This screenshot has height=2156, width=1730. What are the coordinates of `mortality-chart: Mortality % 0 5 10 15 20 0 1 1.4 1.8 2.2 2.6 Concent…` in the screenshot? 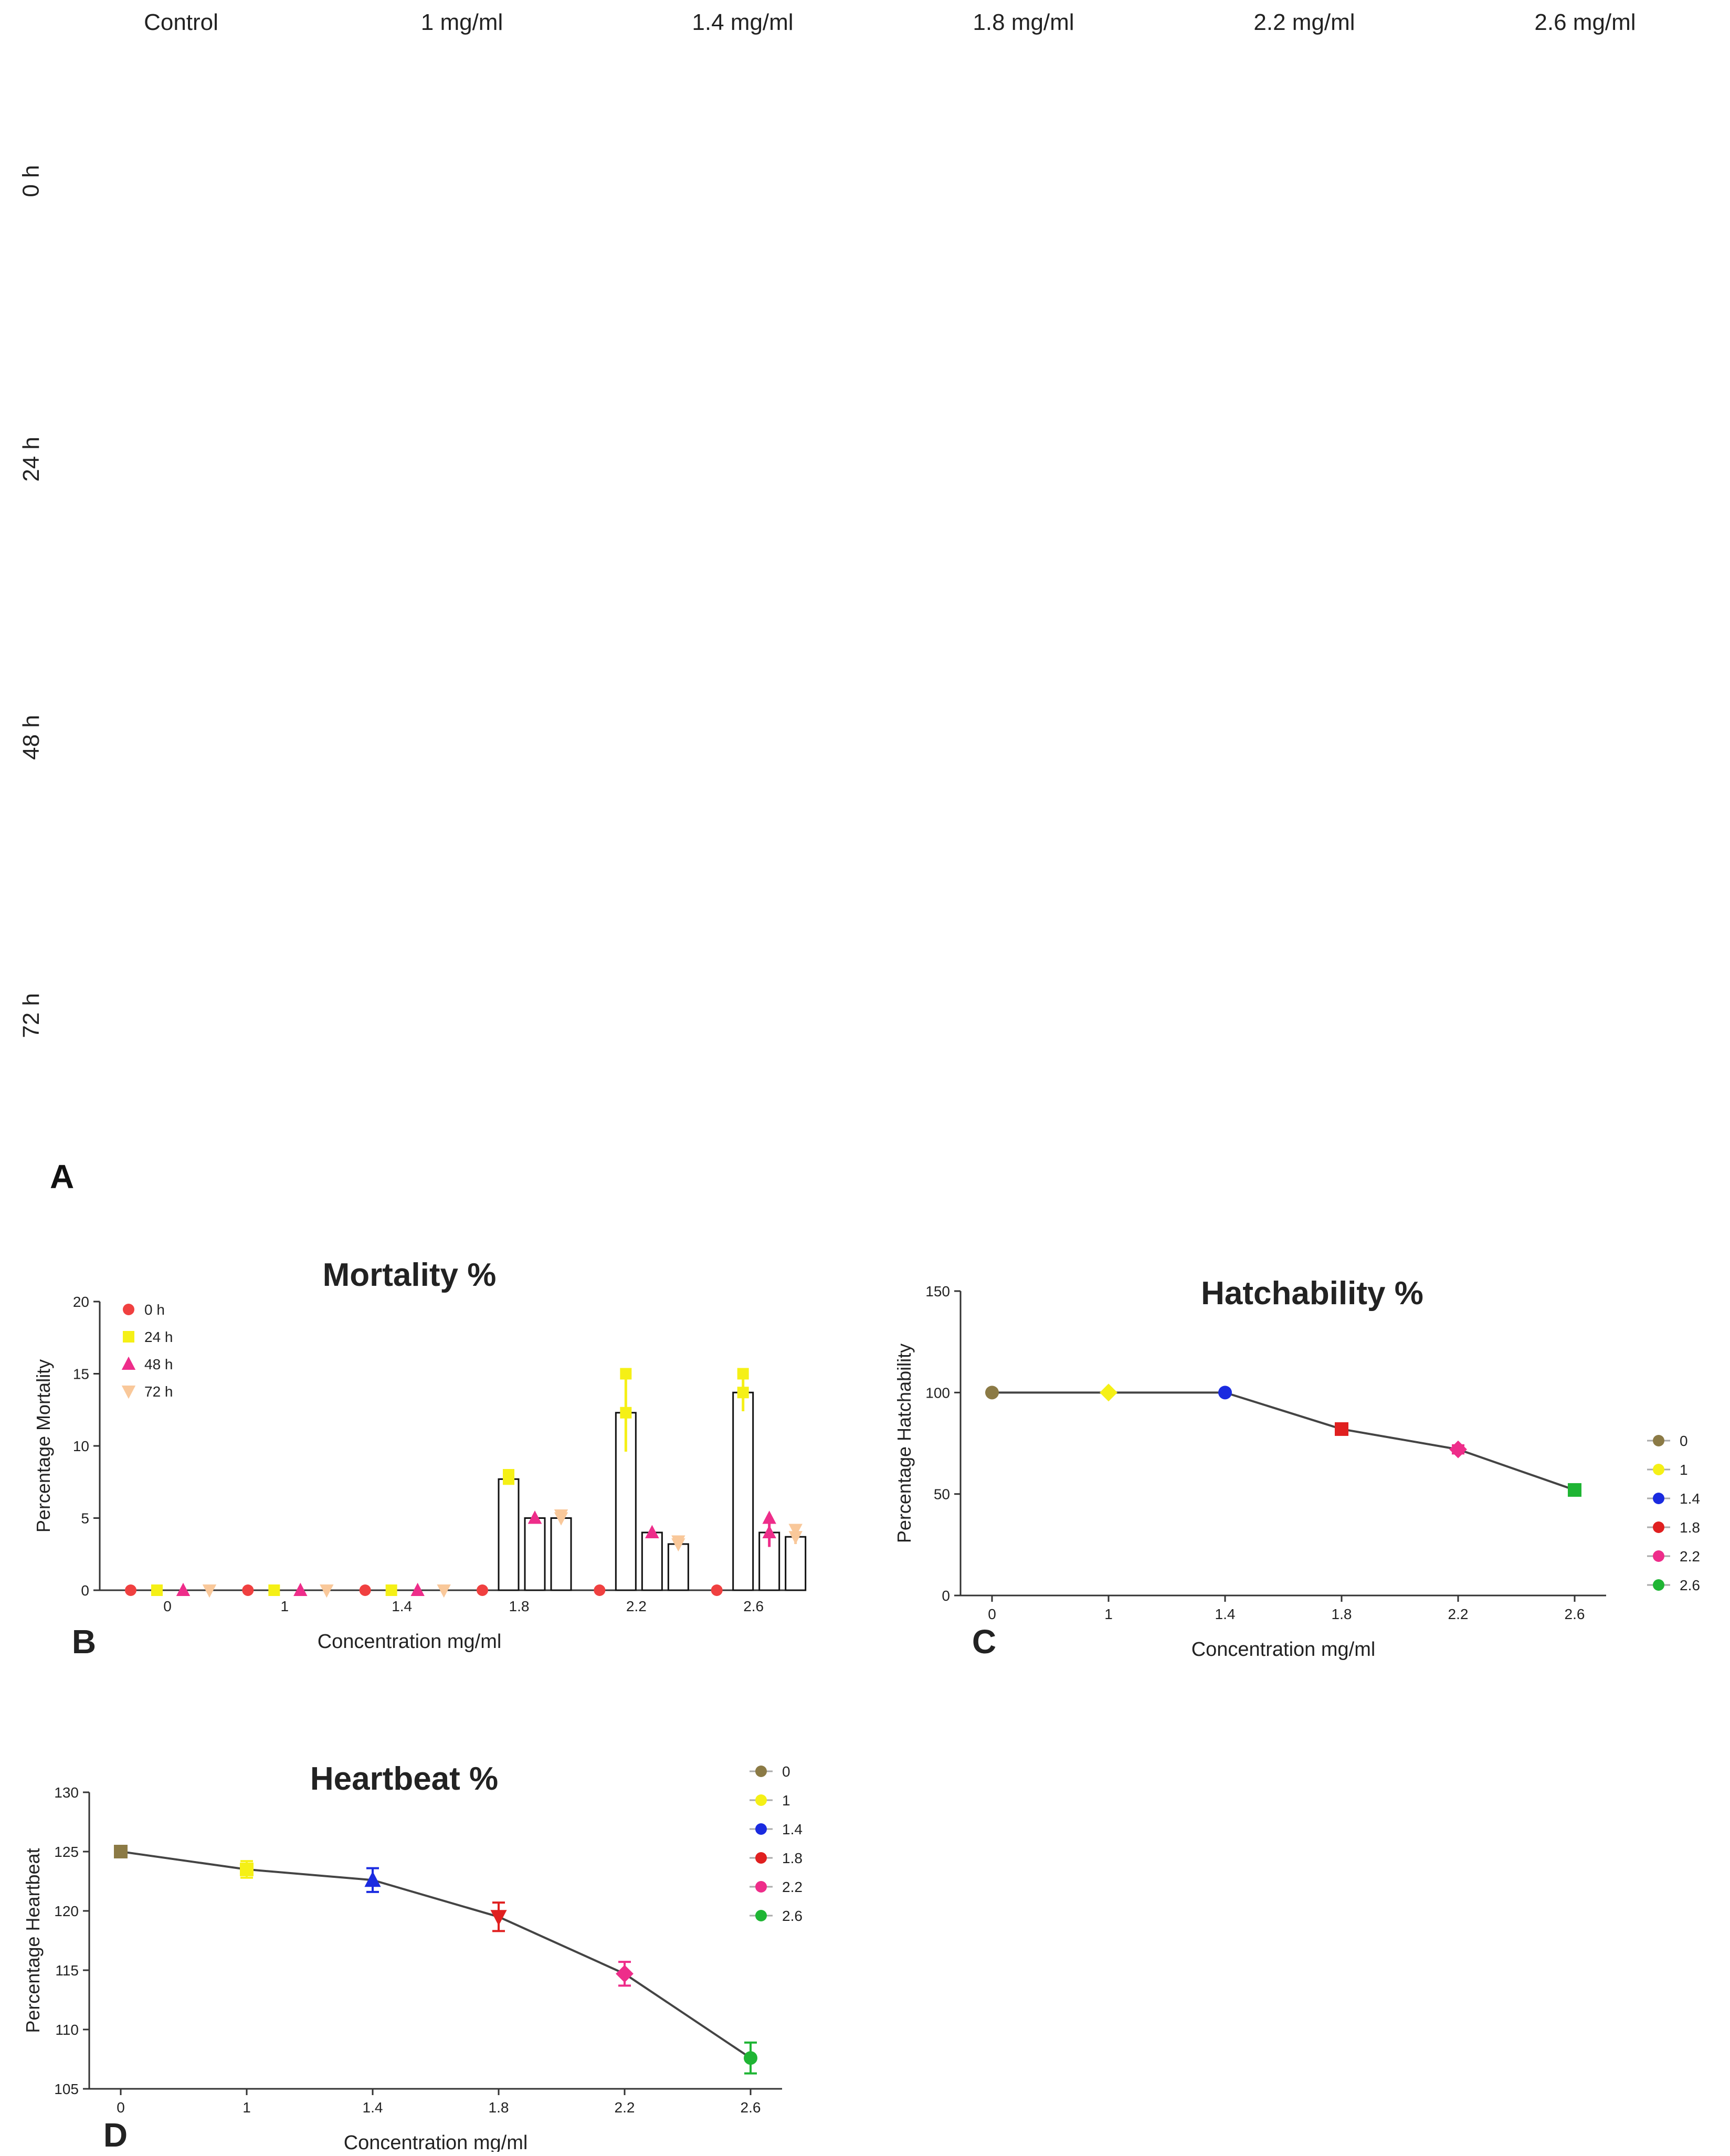 It's located at (430, 1455).